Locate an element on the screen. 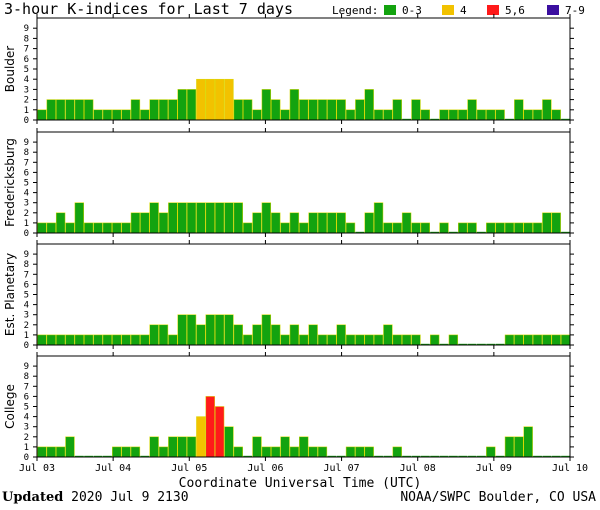  legend-swatch-red is located at coordinates (493, 10).